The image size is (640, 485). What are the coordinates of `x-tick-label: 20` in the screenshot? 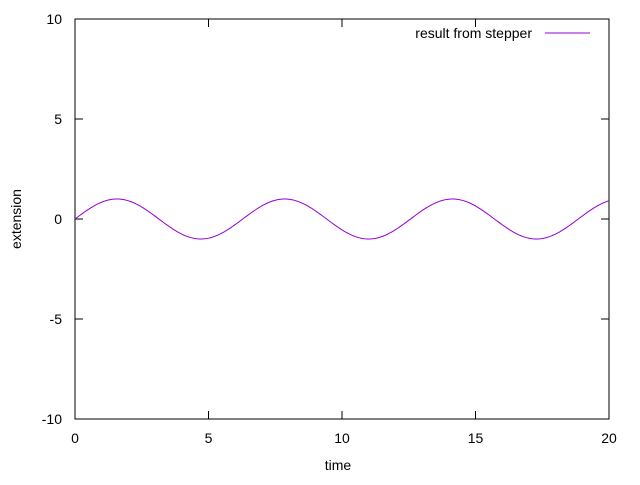 It's located at (609, 438).